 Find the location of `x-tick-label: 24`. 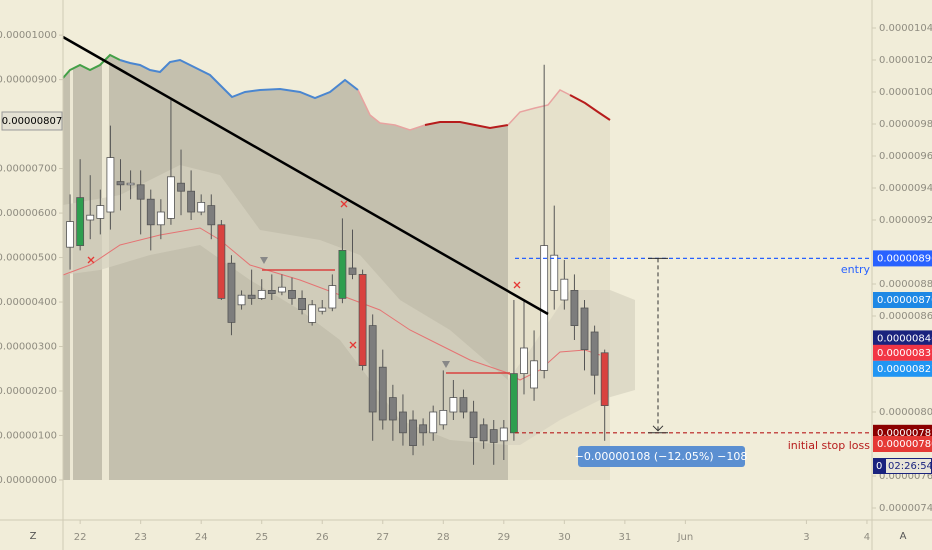

x-tick-label: 24 is located at coordinates (201, 537).